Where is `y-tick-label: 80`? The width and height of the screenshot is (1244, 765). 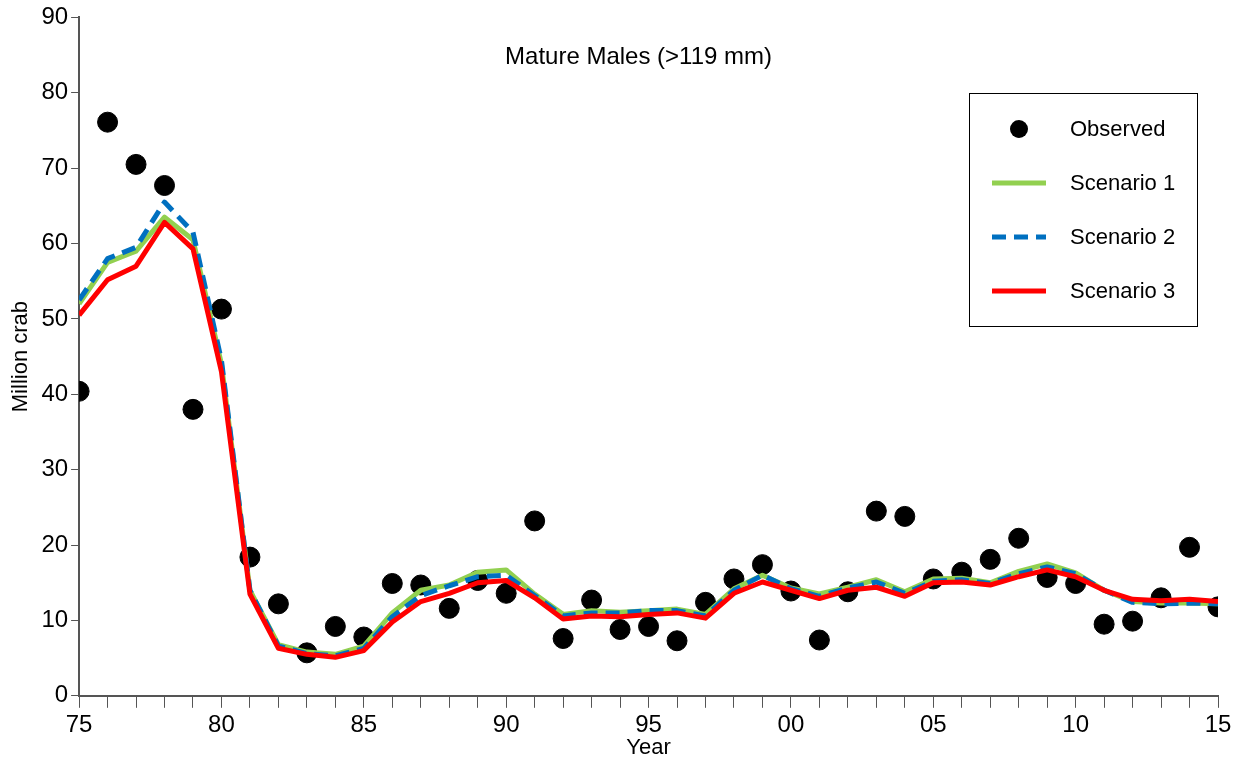
y-tick-label: 80 is located at coordinates (55, 91).